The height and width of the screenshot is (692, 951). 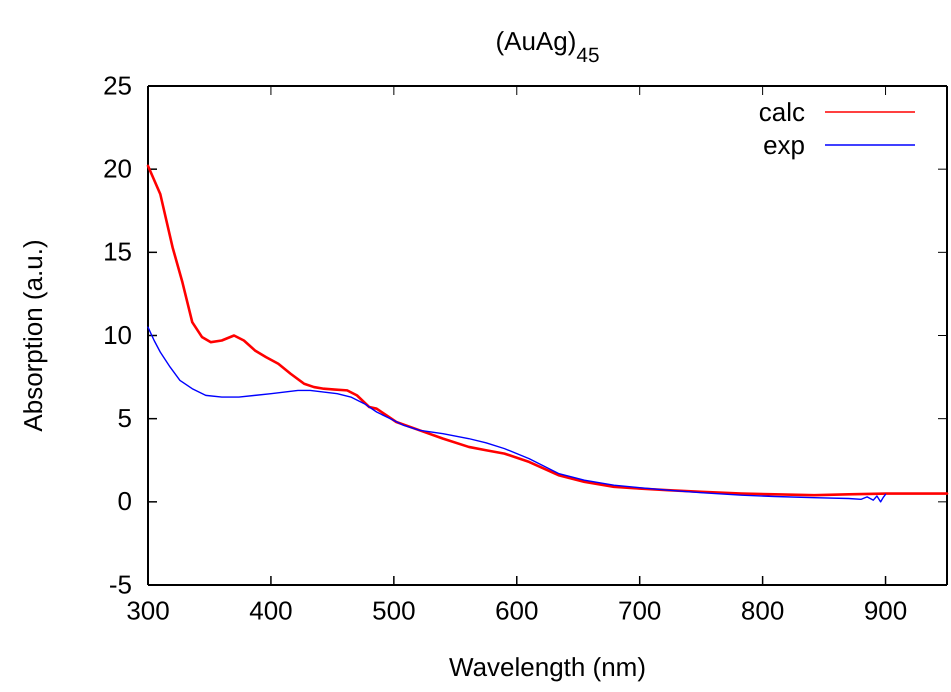 I want to click on y-tick-label: 10, so click(x=117, y=335).